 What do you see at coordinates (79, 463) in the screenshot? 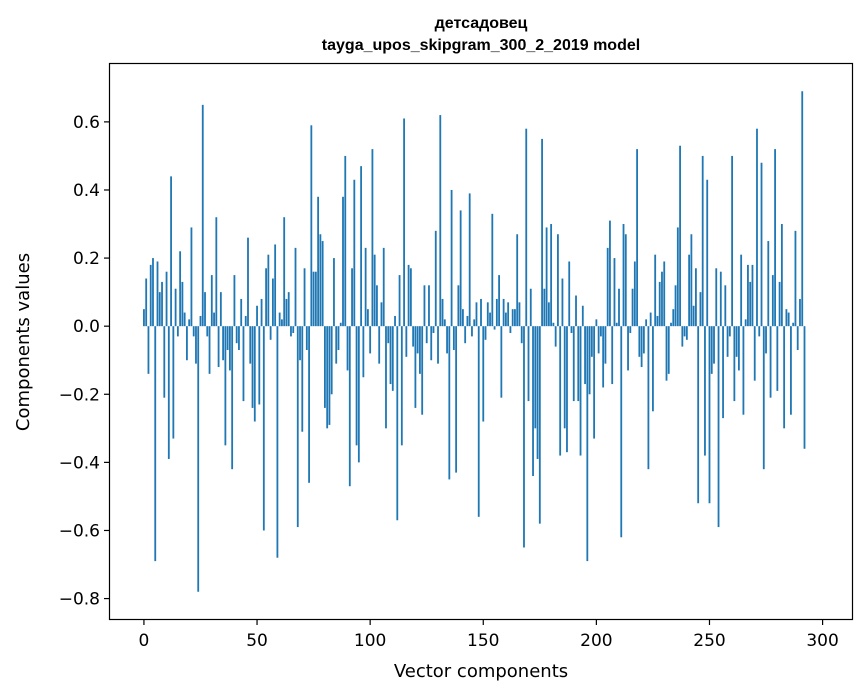
I see `y-tick-label: −0.4` at bounding box center [79, 463].